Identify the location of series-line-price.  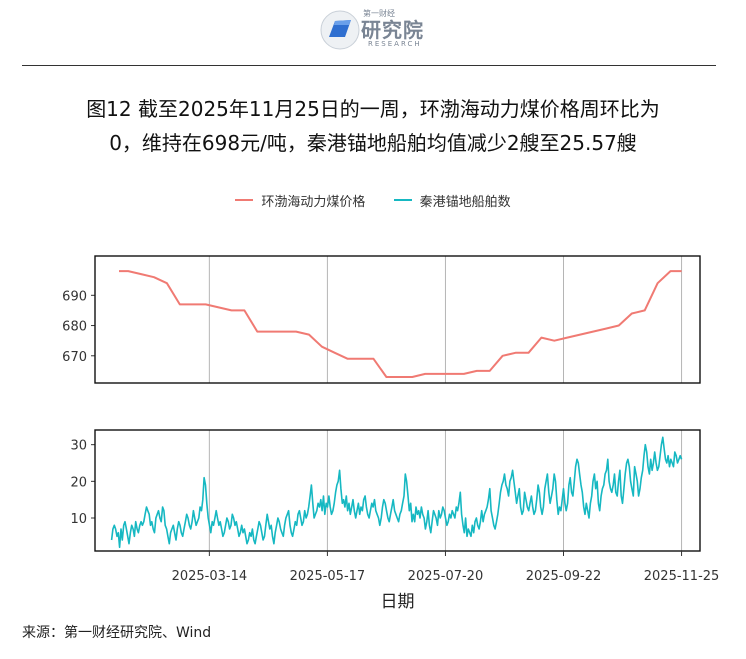
(400, 324).